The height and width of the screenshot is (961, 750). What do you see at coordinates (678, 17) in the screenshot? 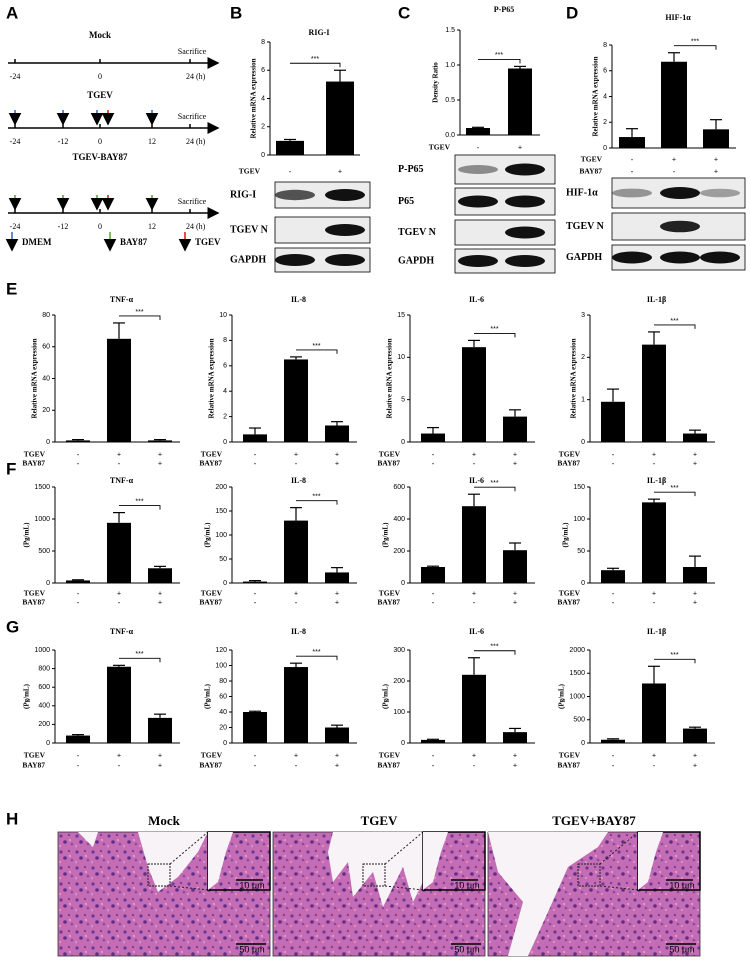
I see `chart-title: HIF-1α` at bounding box center [678, 17].